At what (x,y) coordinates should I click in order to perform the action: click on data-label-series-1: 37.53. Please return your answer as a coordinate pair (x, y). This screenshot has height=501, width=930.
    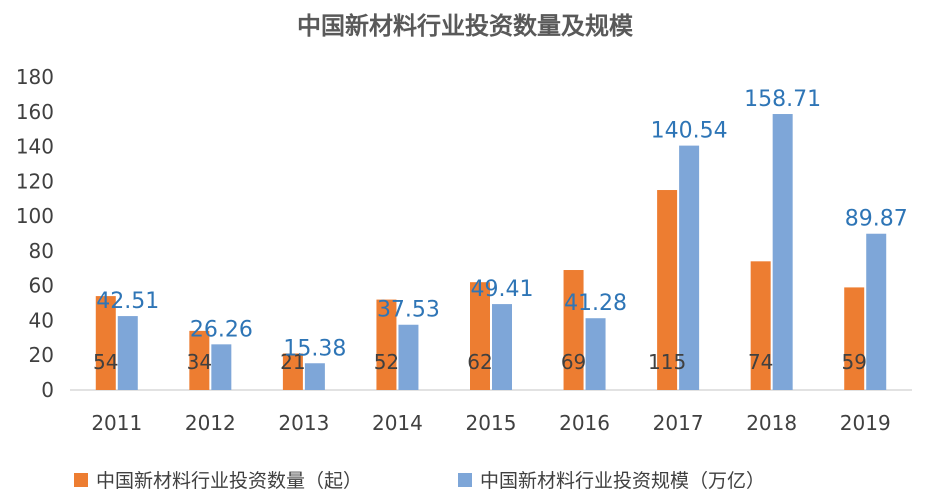
    Looking at the image, I should click on (408, 310).